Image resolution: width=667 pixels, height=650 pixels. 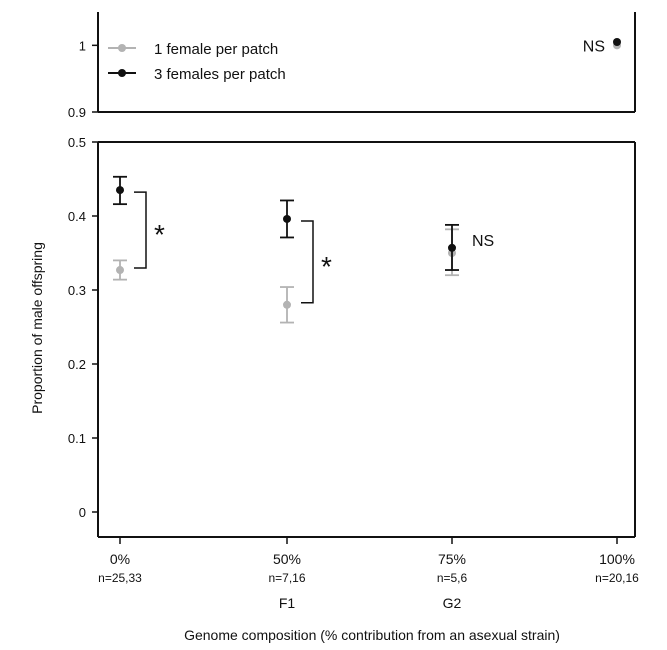 I want to click on x-tick-label-1: 50%, so click(x=287, y=559).